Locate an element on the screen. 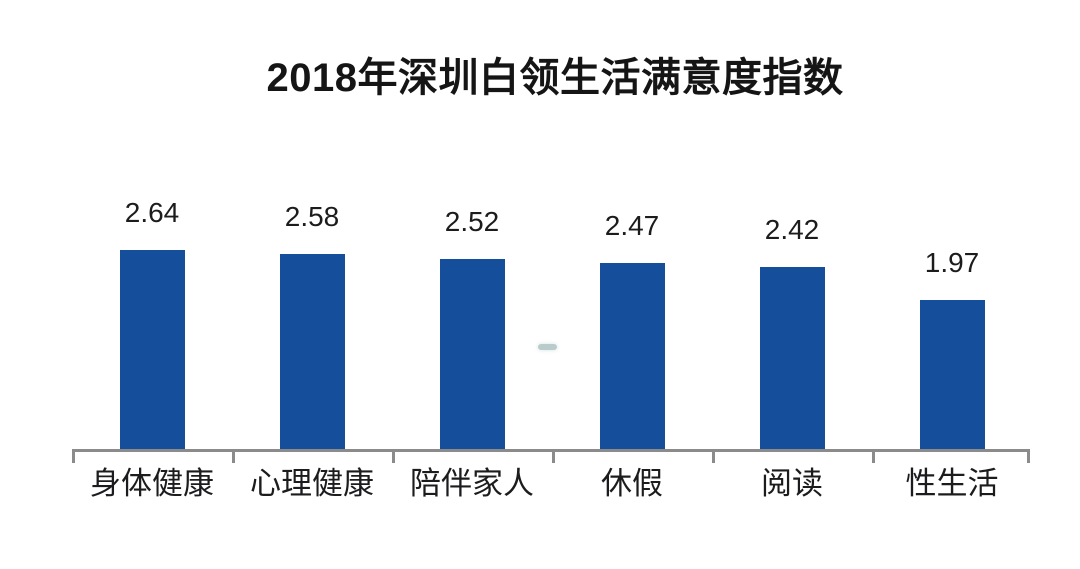  bar-value-label: 2.64 is located at coordinates (152, 212).